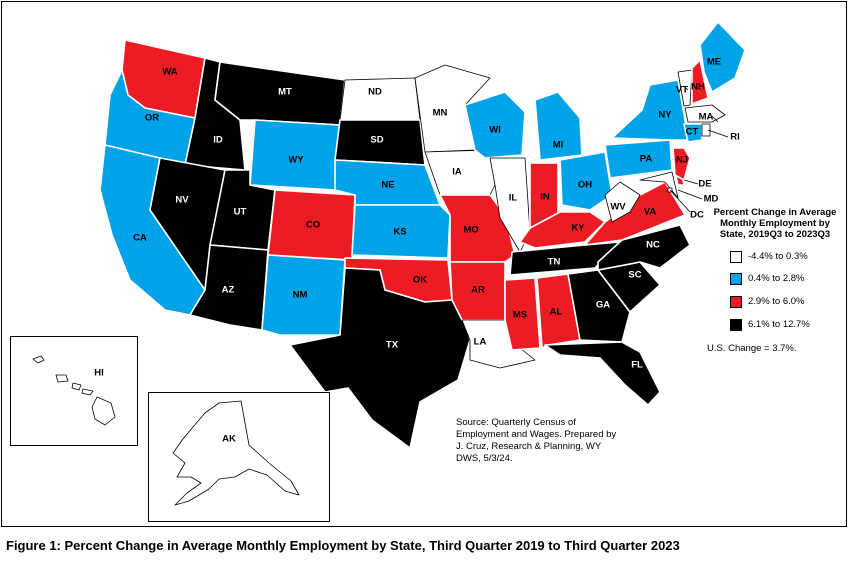 The image size is (850, 564). I want to click on legend-label: -4.4% to 0.3%, so click(778, 256).